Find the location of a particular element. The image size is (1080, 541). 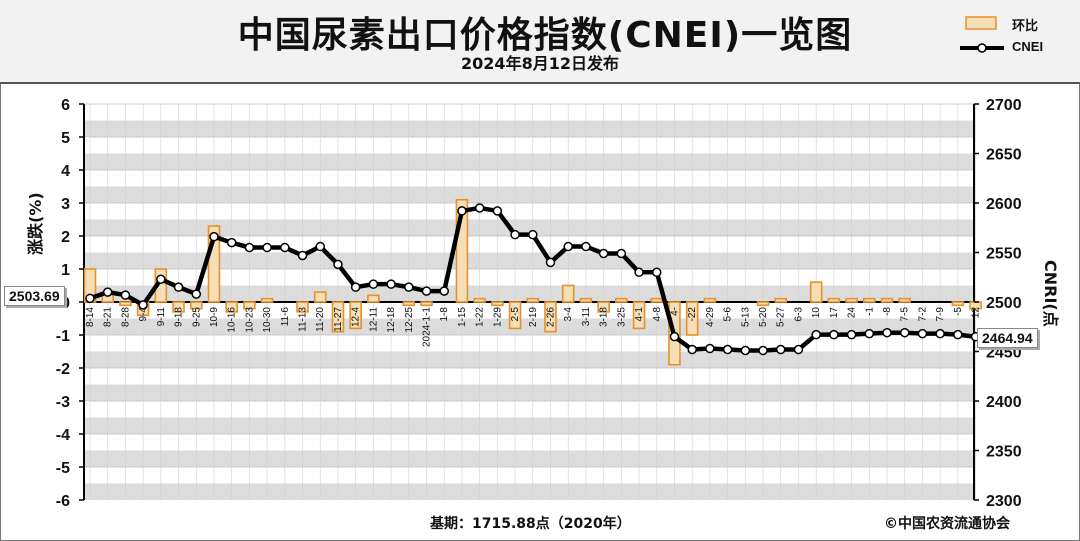

category-tick-label: 12-18 is located at coordinates (391, 320).